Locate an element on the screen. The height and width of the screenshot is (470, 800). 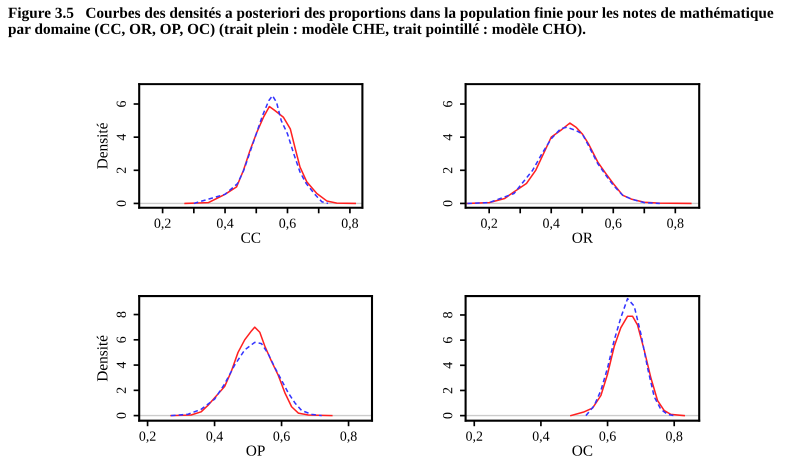
x-axis-title: CC is located at coordinates (250, 237).